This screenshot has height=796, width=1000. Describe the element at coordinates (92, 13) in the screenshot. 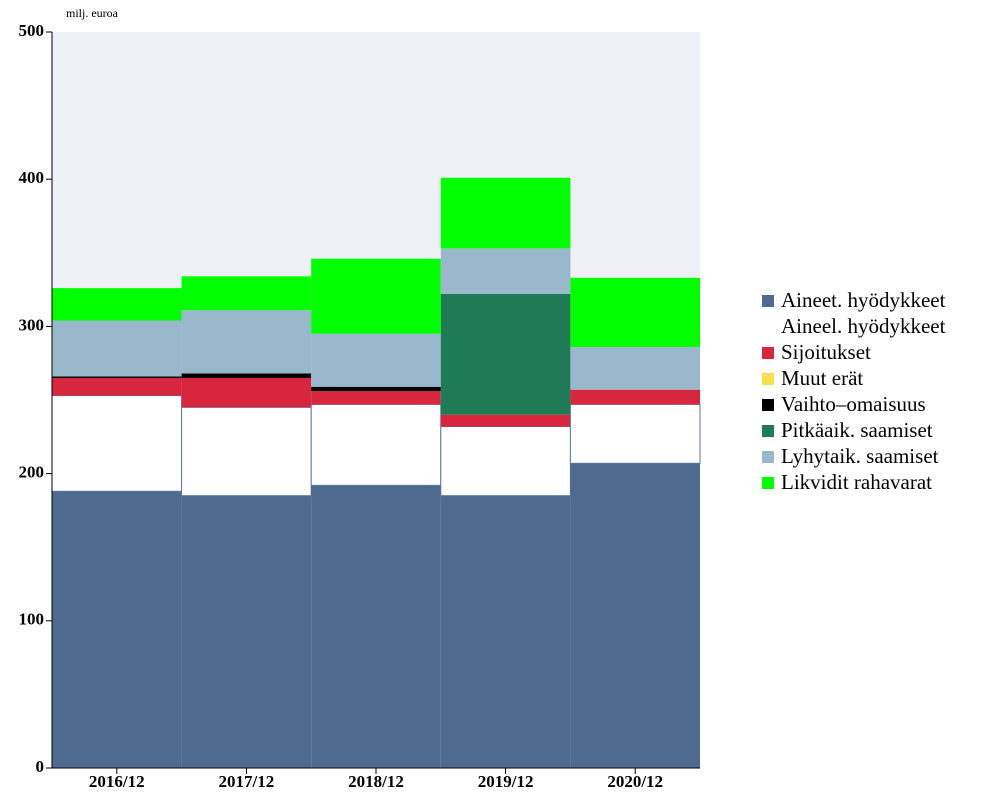

I see `y-axis-unit: milj. euroa` at that location.